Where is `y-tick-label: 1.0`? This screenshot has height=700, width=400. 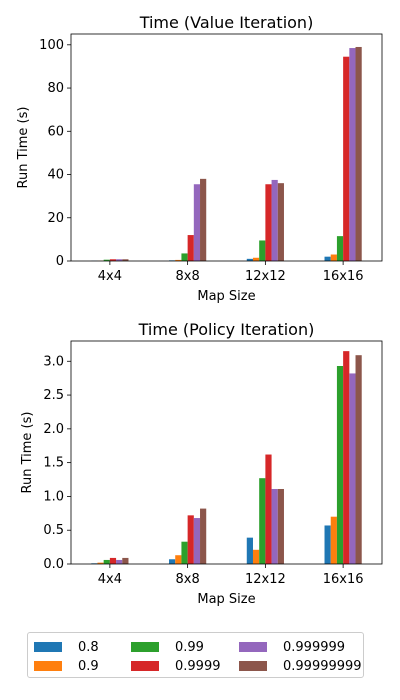
y-tick-label: 1.0 is located at coordinates (53, 496).